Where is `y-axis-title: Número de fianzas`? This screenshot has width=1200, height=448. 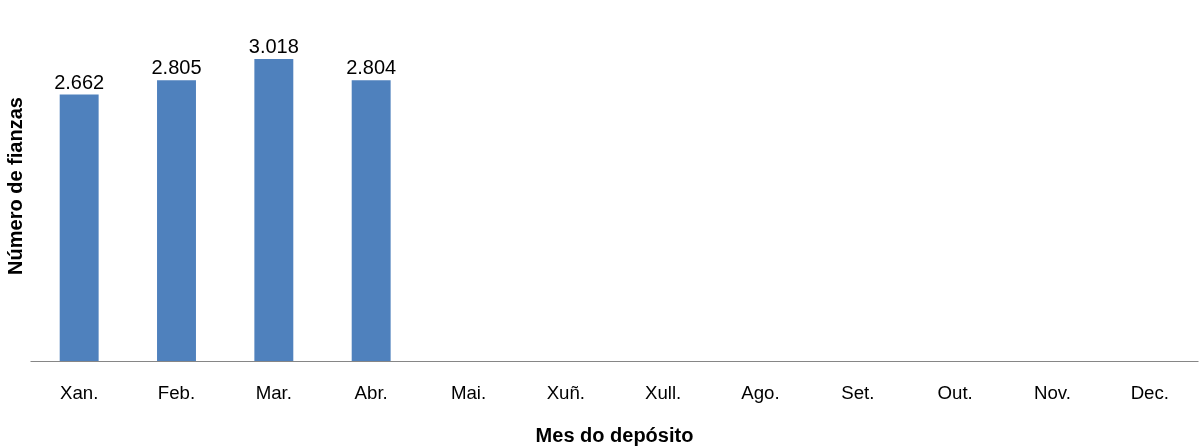
y-axis-title: Número de fianzas is located at coordinates (14, 186).